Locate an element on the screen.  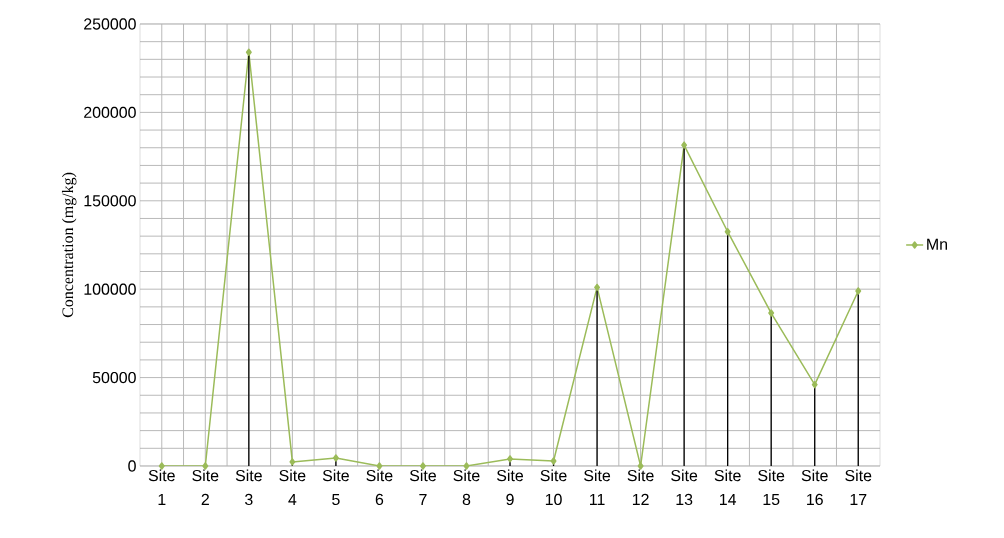
x-tick-label: Site 10 is located at coordinates (553, 487).